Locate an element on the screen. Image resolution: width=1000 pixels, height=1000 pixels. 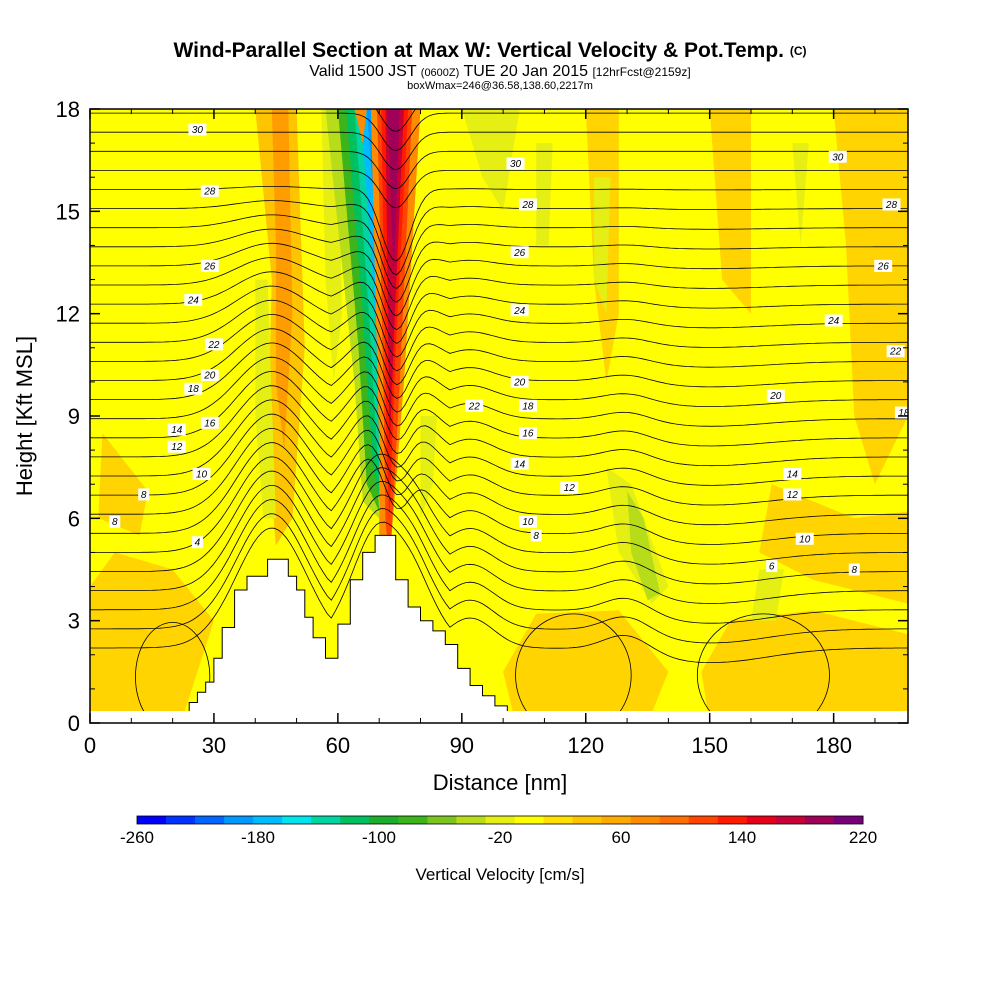
contour-label: 18 is located at coordinates (527, 405).